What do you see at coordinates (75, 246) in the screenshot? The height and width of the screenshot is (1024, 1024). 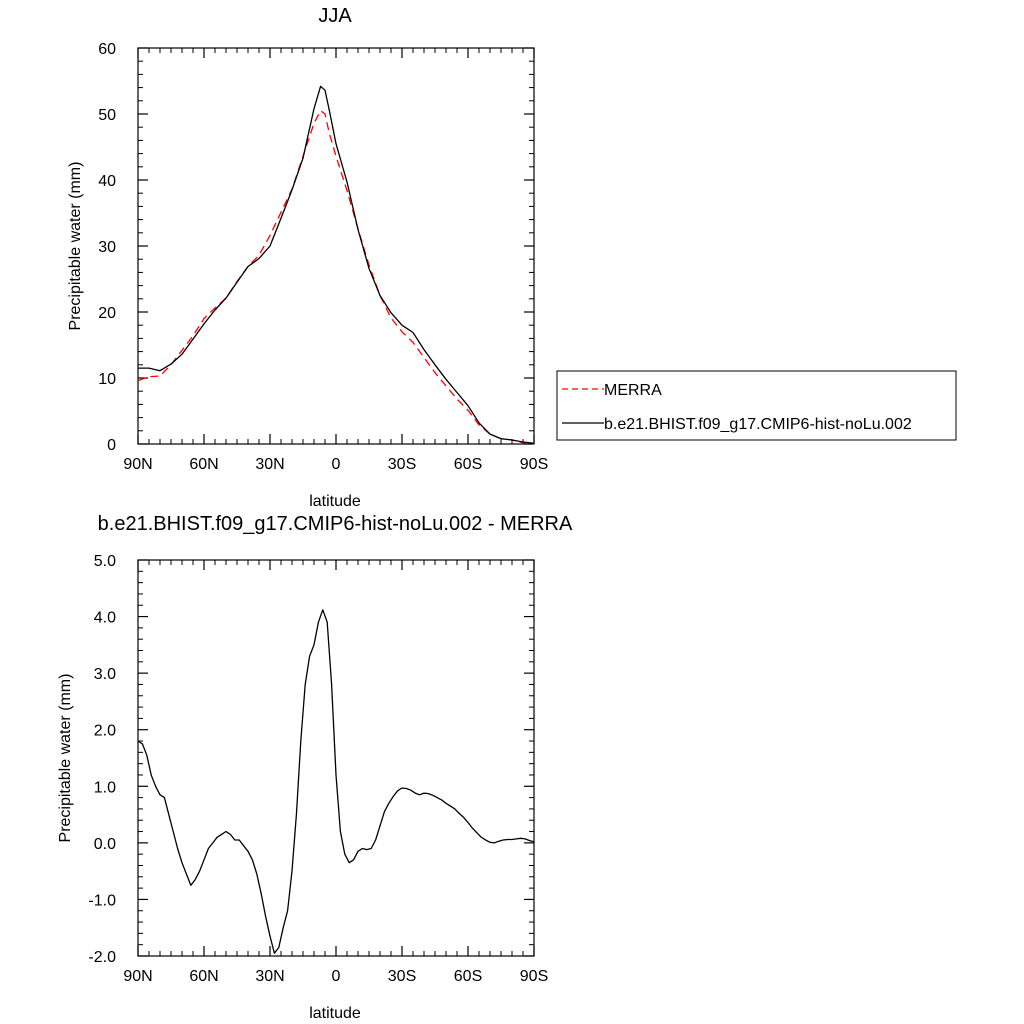 I see `top-y-axis-label: Precipitable water (mm)` at bounding box center [75, 246].